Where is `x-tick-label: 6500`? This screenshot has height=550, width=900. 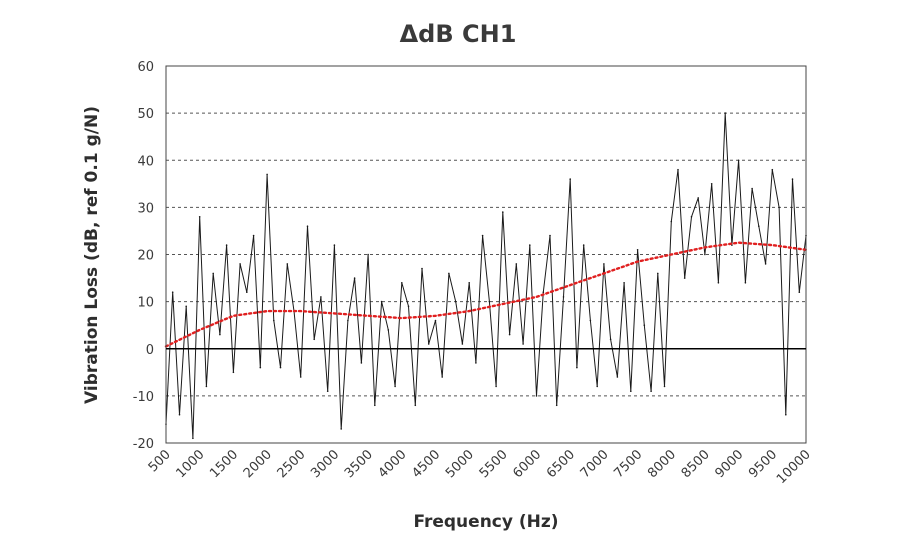
x-tick-label: 6500 is located at coordinates (561, 464).